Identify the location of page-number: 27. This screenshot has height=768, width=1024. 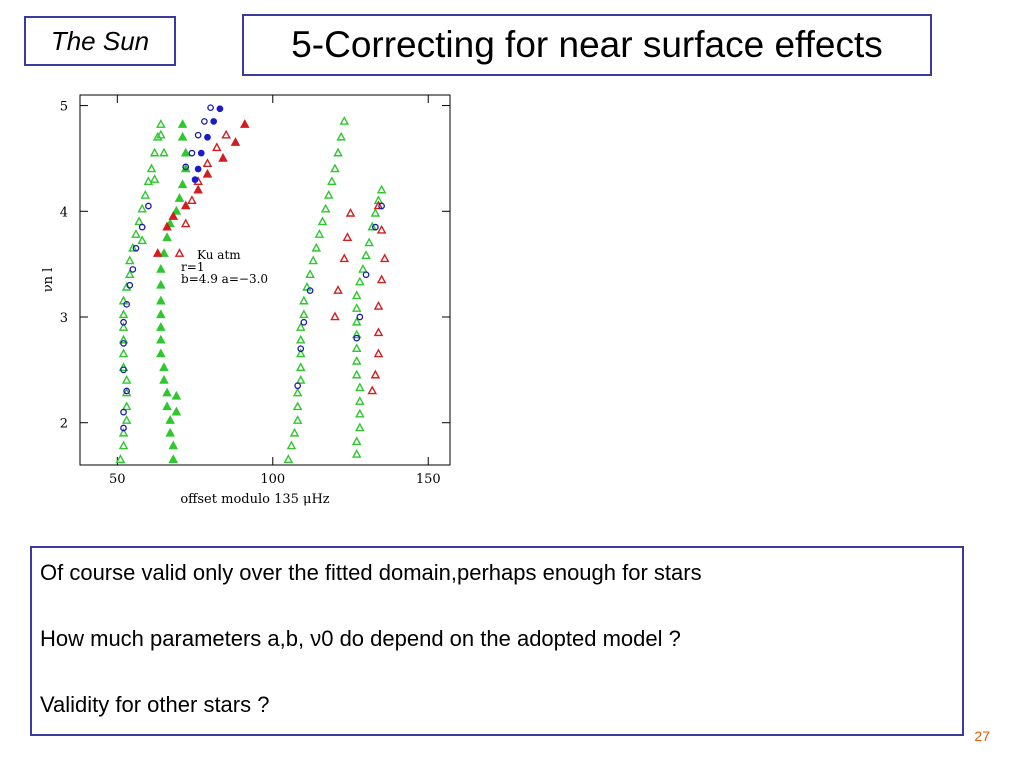
(982, 736).